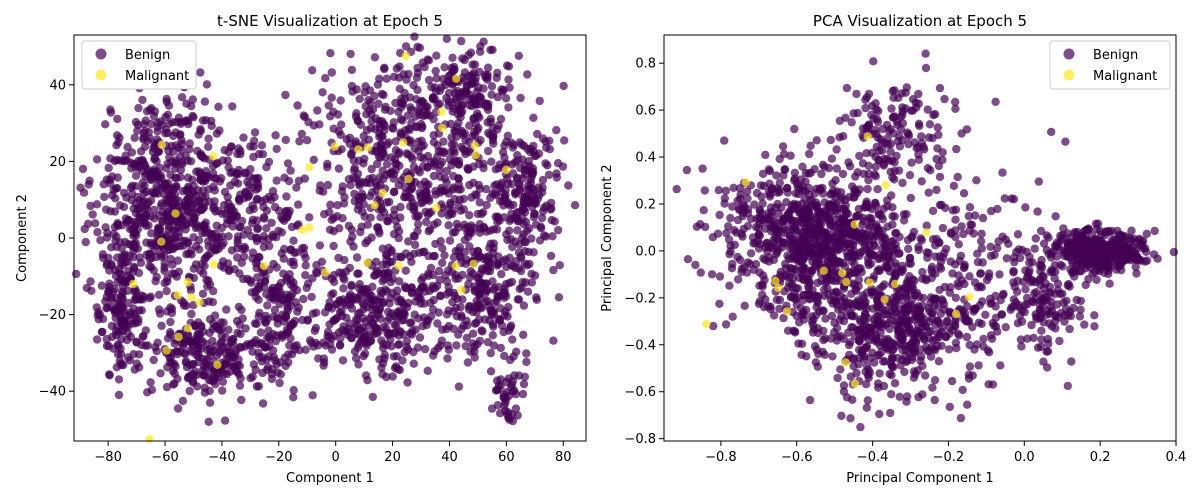 The height and width of the screenshot is (500, 1200). I want to click on x-axis-ticks: −80 −60 −40 −20 0 20 40 60 80, so click(333, 453).